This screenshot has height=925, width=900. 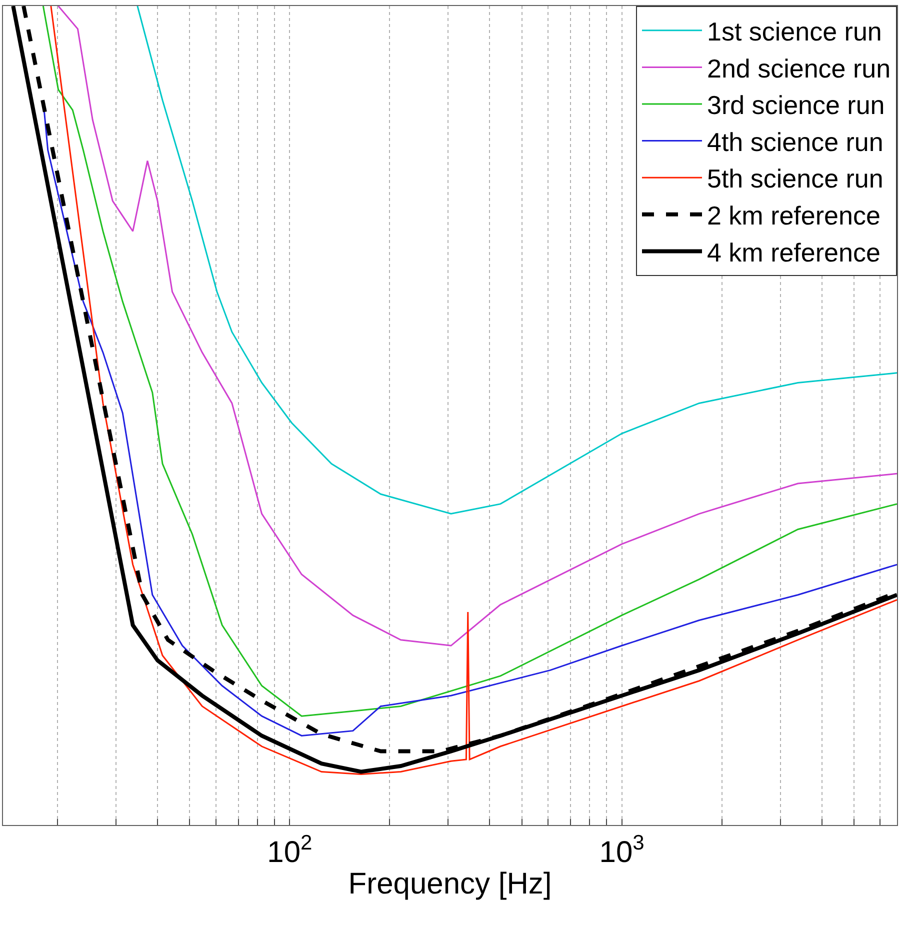 What do you see at coordinates (793, 252) in the screenshot?
I see `legend-label: 4 km reference` at bounding box center [793, 252].